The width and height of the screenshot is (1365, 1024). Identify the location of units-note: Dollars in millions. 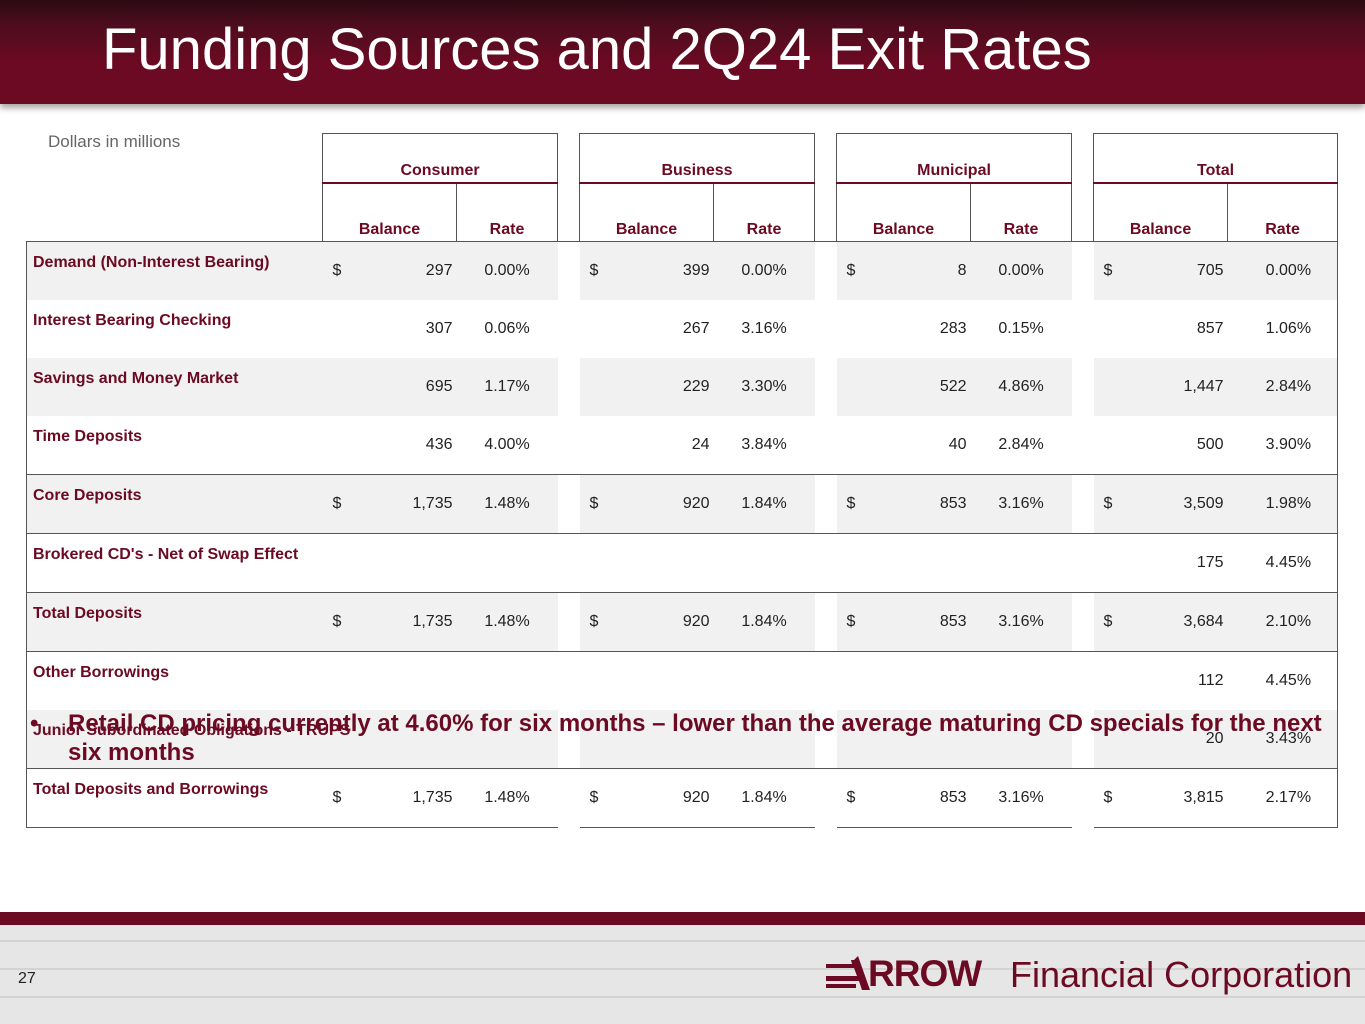
(114, 141).